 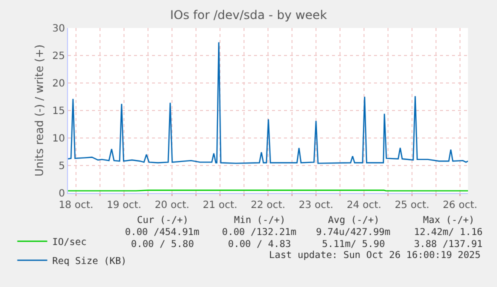 What do you see at coordinates (316, 205) in the screenshot?
I see `x-tick-label: 23 oct.` at bounding box center [316, 205].